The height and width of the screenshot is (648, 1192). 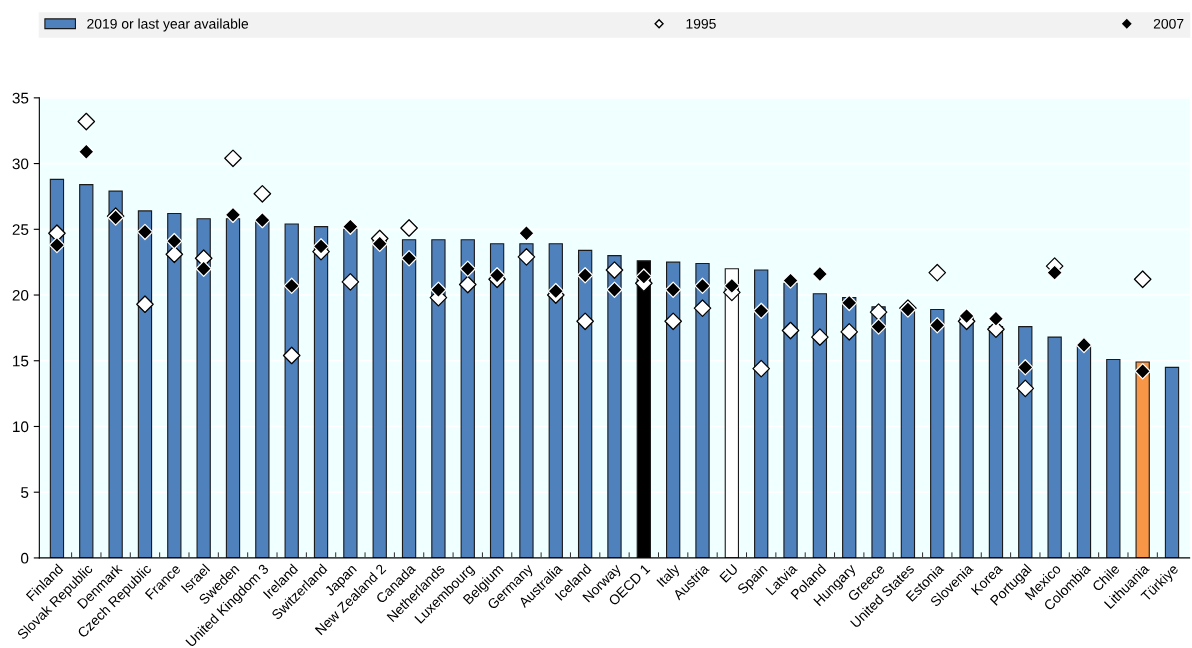 What do you see at coordinates (25, 492) in the screenshot?
I see `y-tick-label: 5` at bounding box center [25, 492].